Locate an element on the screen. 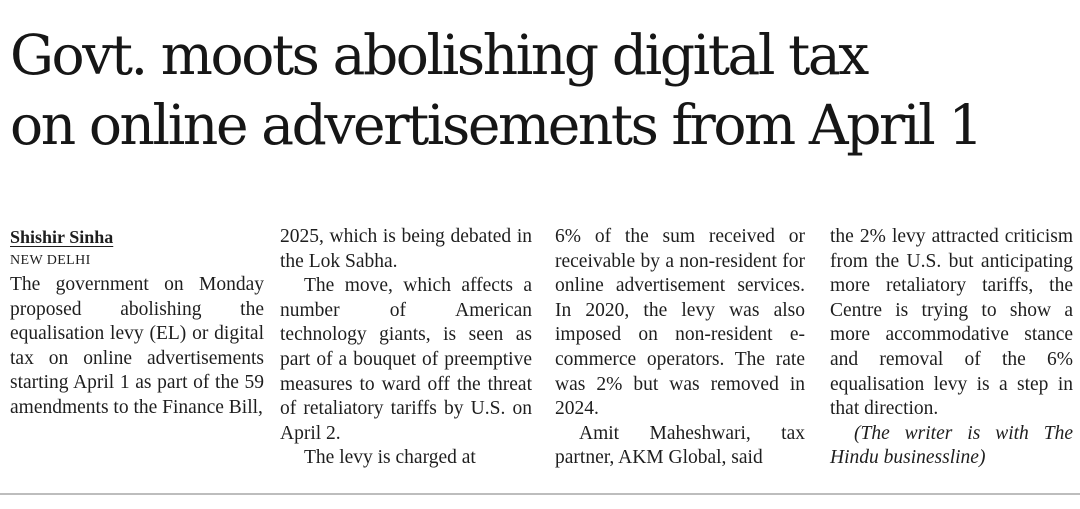 The height and width of the screenshot is (509, 1080). paragraph-levy-part-1: The levy is charged at is located at coordinates (390, 458).